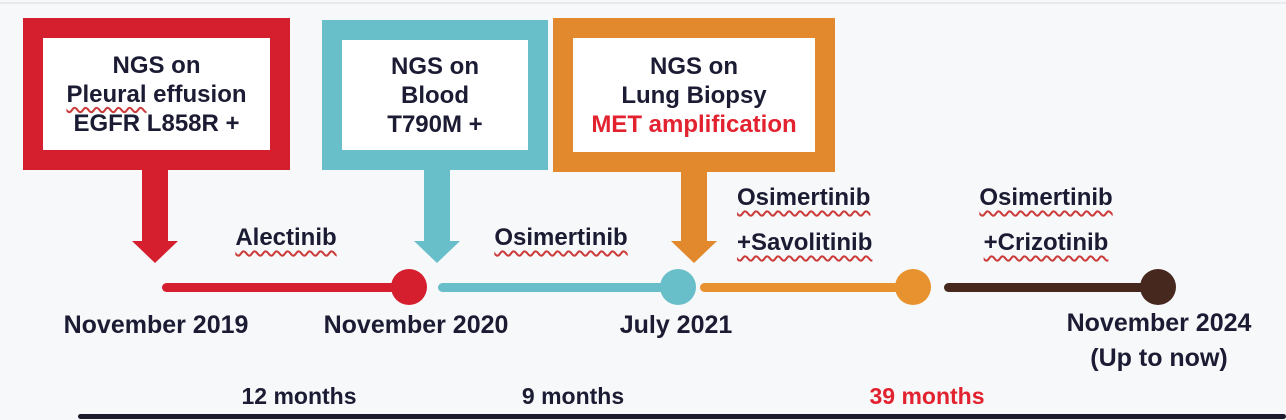  What do you see at coordinates (927, 396) in the screenshot?
I see `duration-39-months: 39 months` at bounding box center [927, 396].